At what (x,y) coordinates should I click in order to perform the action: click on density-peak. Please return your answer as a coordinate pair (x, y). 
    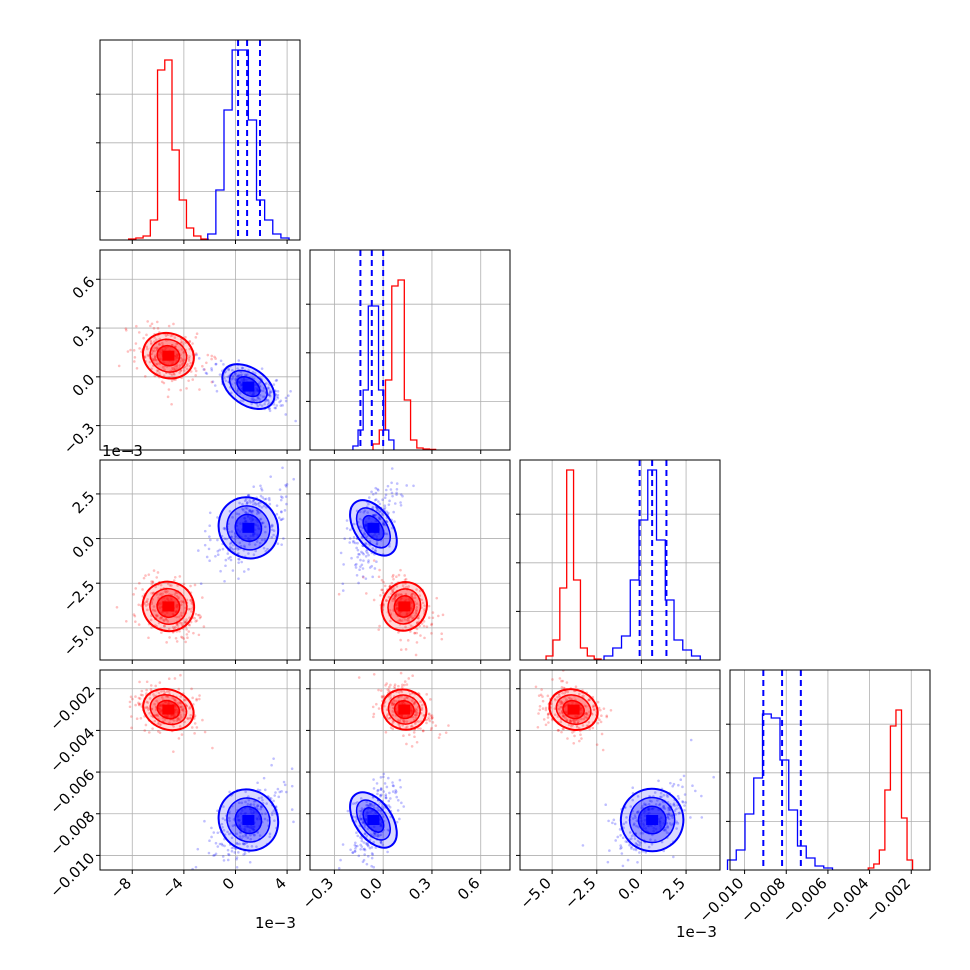
    Looking at the image, I should click on (248, 527).